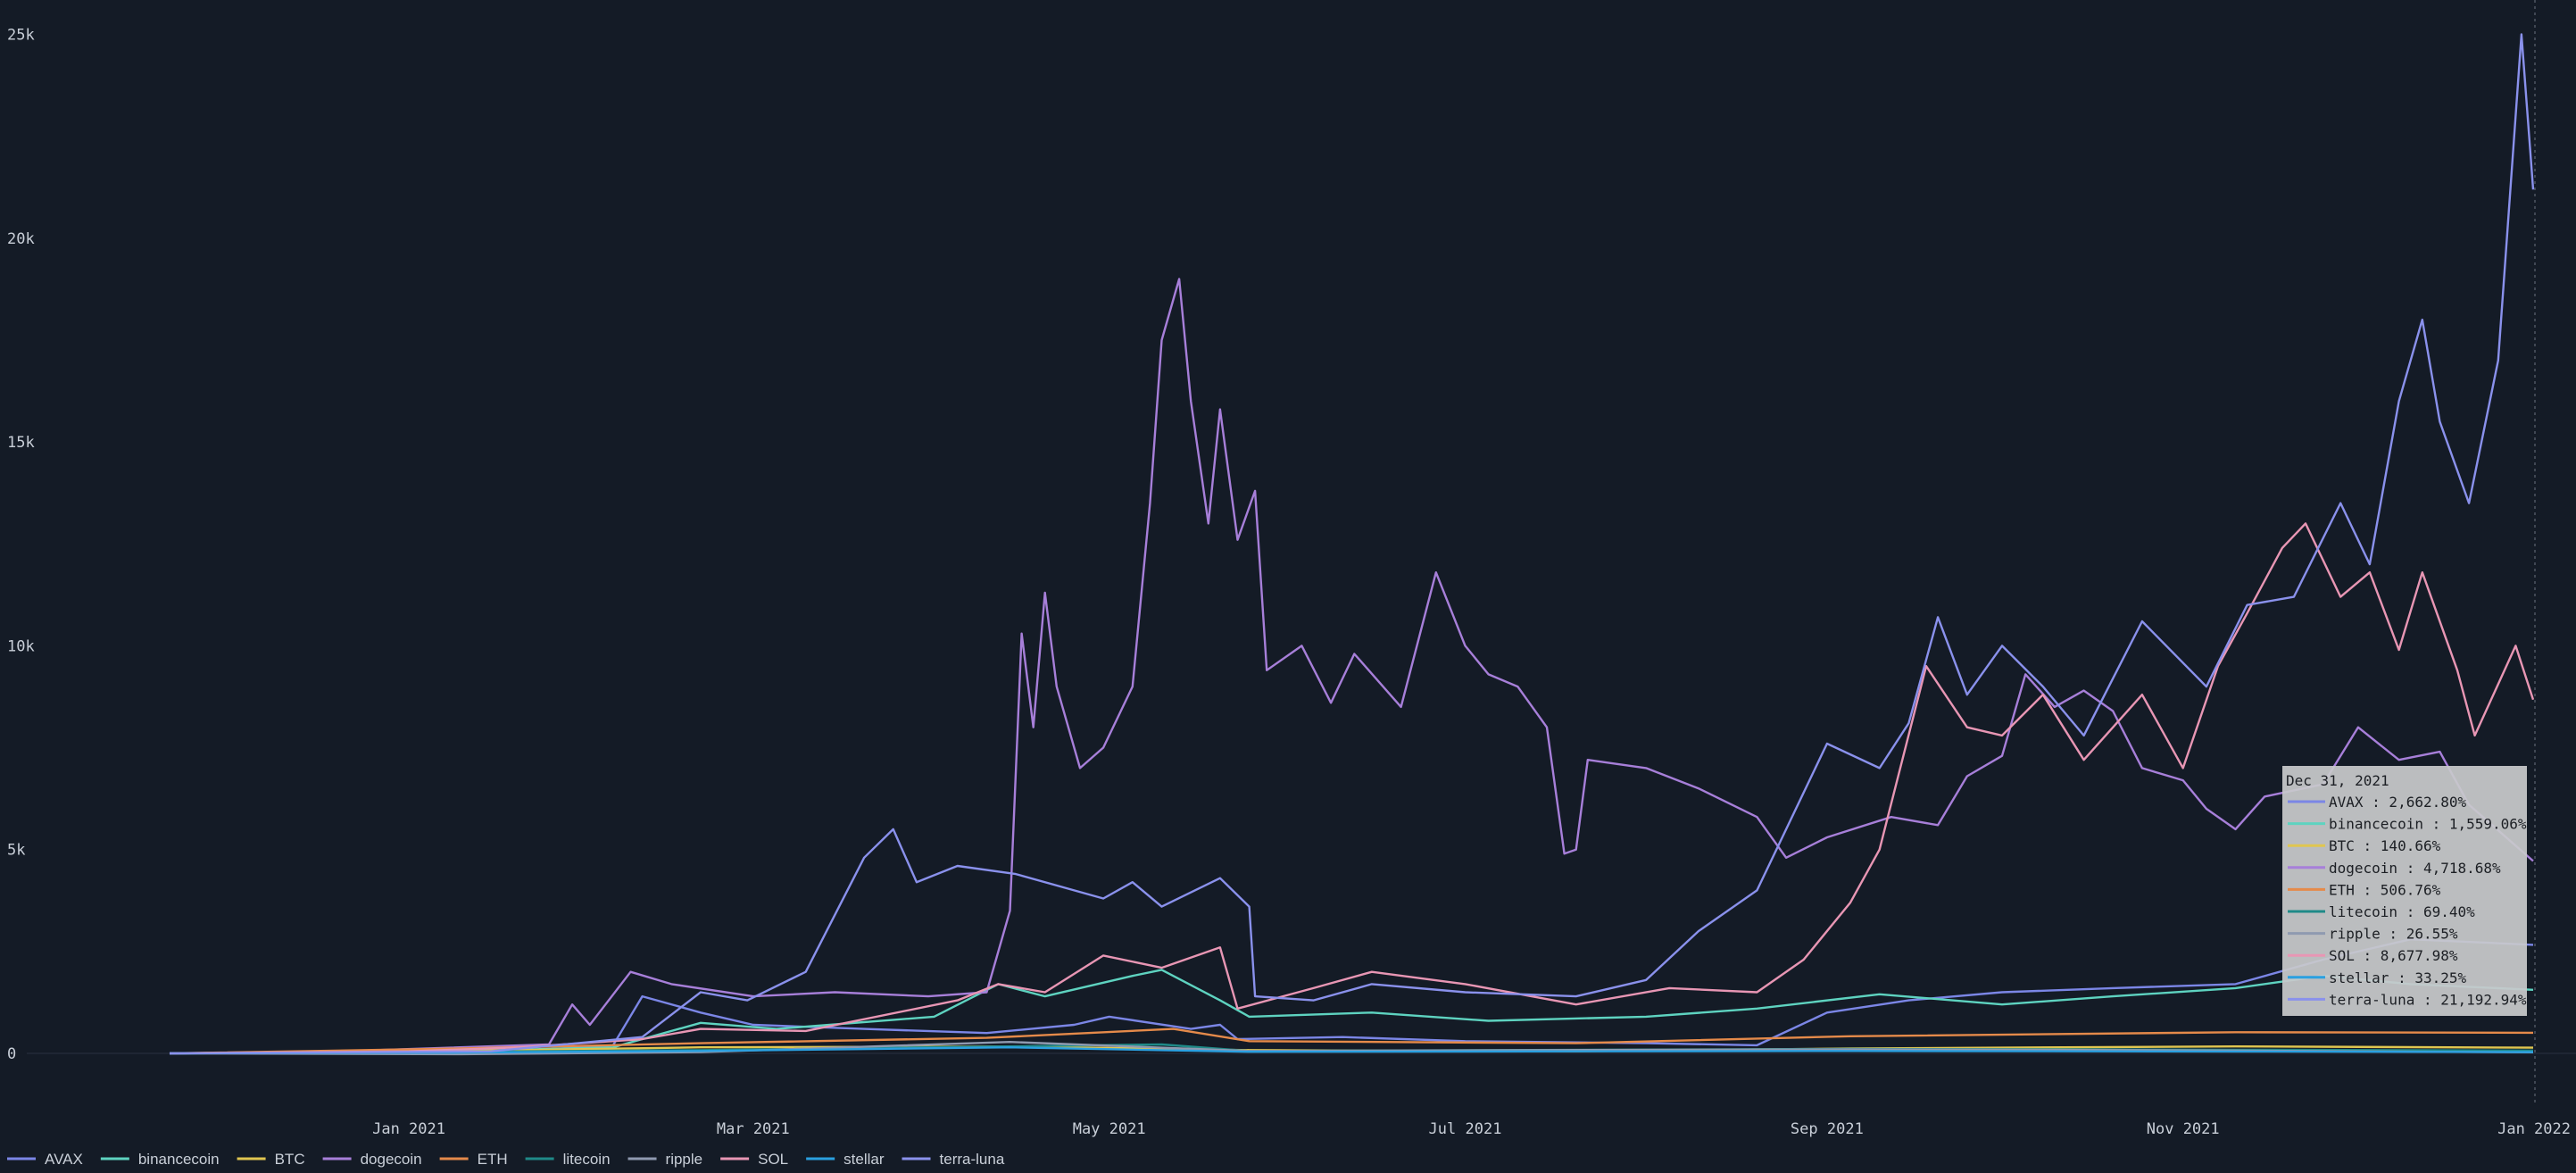 The image size is (2576, 1173). I want to click on tooltip-title: Dec 31, 2021, so click(2338, 780).